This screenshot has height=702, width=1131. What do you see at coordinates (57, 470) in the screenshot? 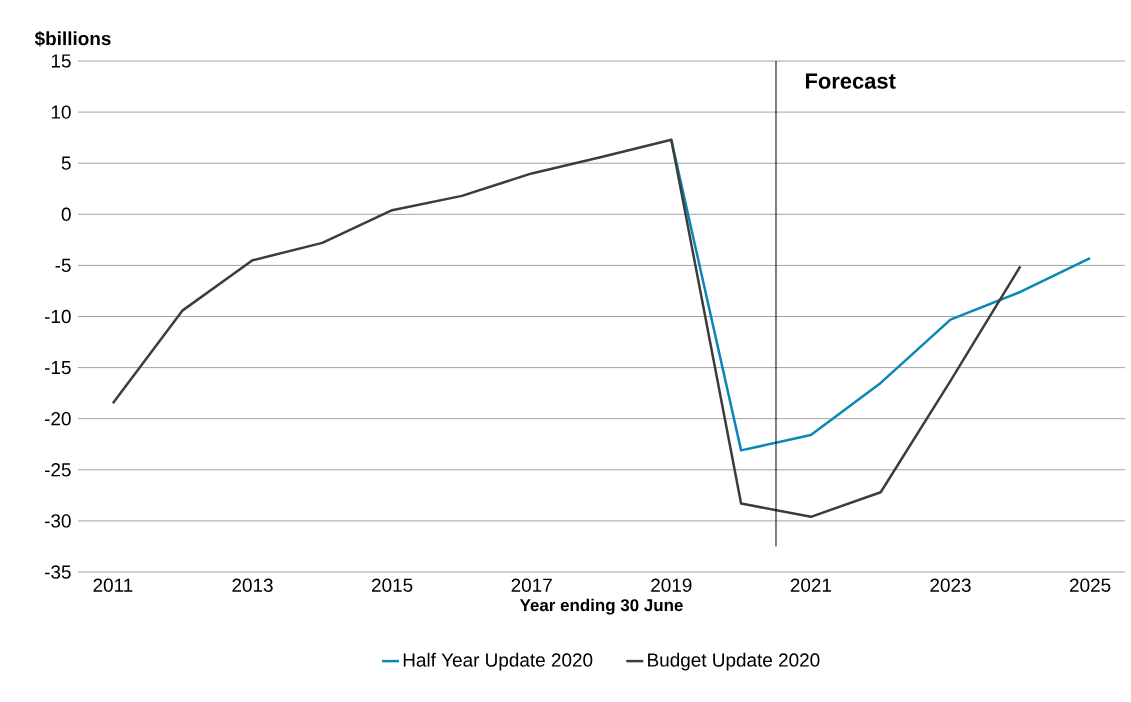
I see `y-tick-label: -25` at bounding box center [57, 470].